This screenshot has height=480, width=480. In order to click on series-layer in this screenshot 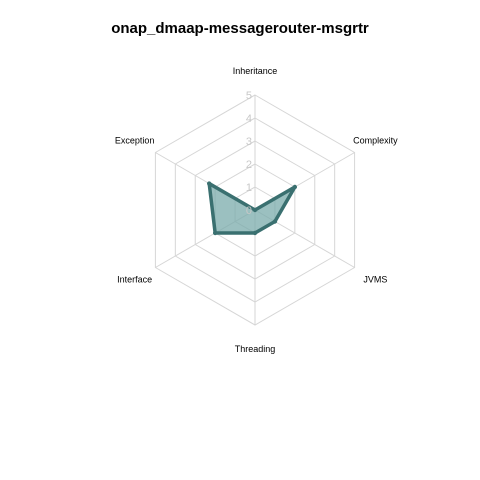, I will do `click(252, 208)`.